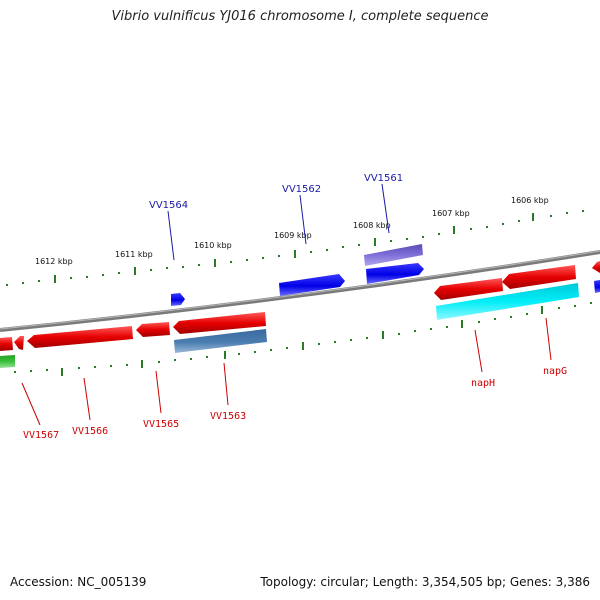  Describe the element at coordinates (530, 200) in the screenshot. I see `scale-label-1606: 1606 kbp` at that location.